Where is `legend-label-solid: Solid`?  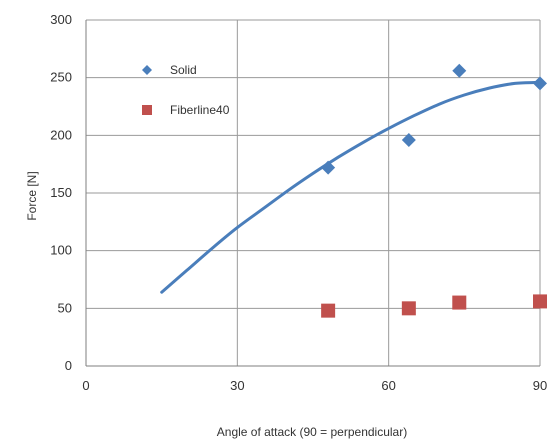 legend-label-solid: Solid is located at coordinates (183, 70).